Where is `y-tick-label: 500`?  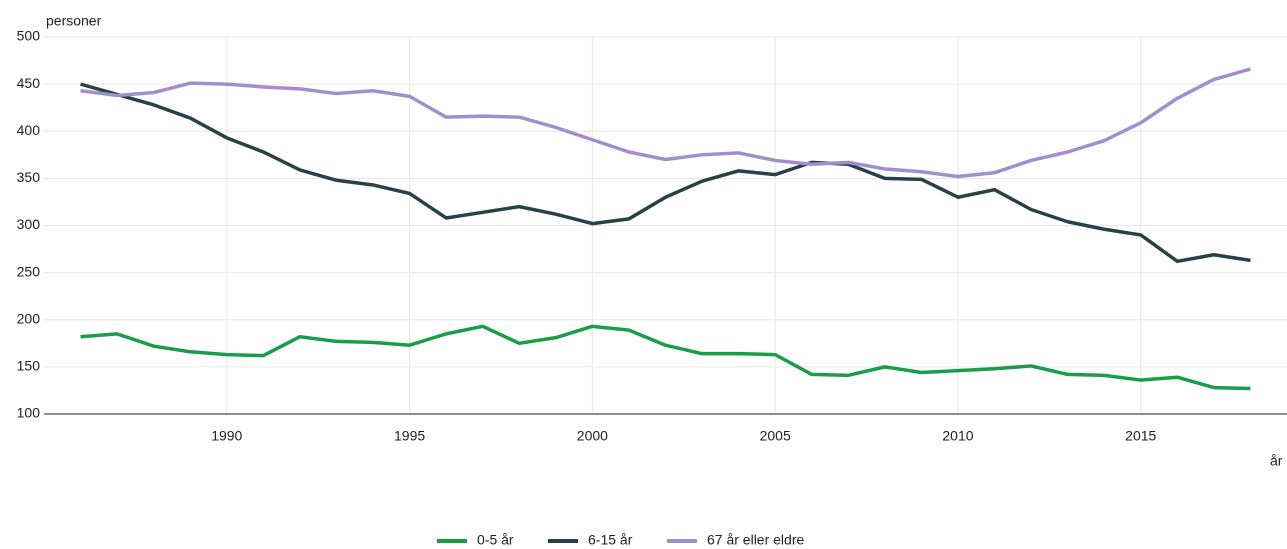
y-tick-label: 500 is located at coordinates (29, 36).